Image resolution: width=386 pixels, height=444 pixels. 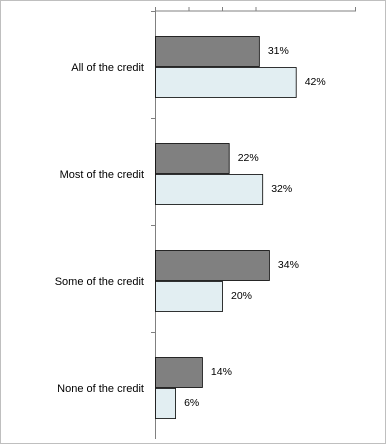 What do you see at coordinates (221, 372) in the screenshot?
I see `data-label: 14%` at bounding box center [221, 372].